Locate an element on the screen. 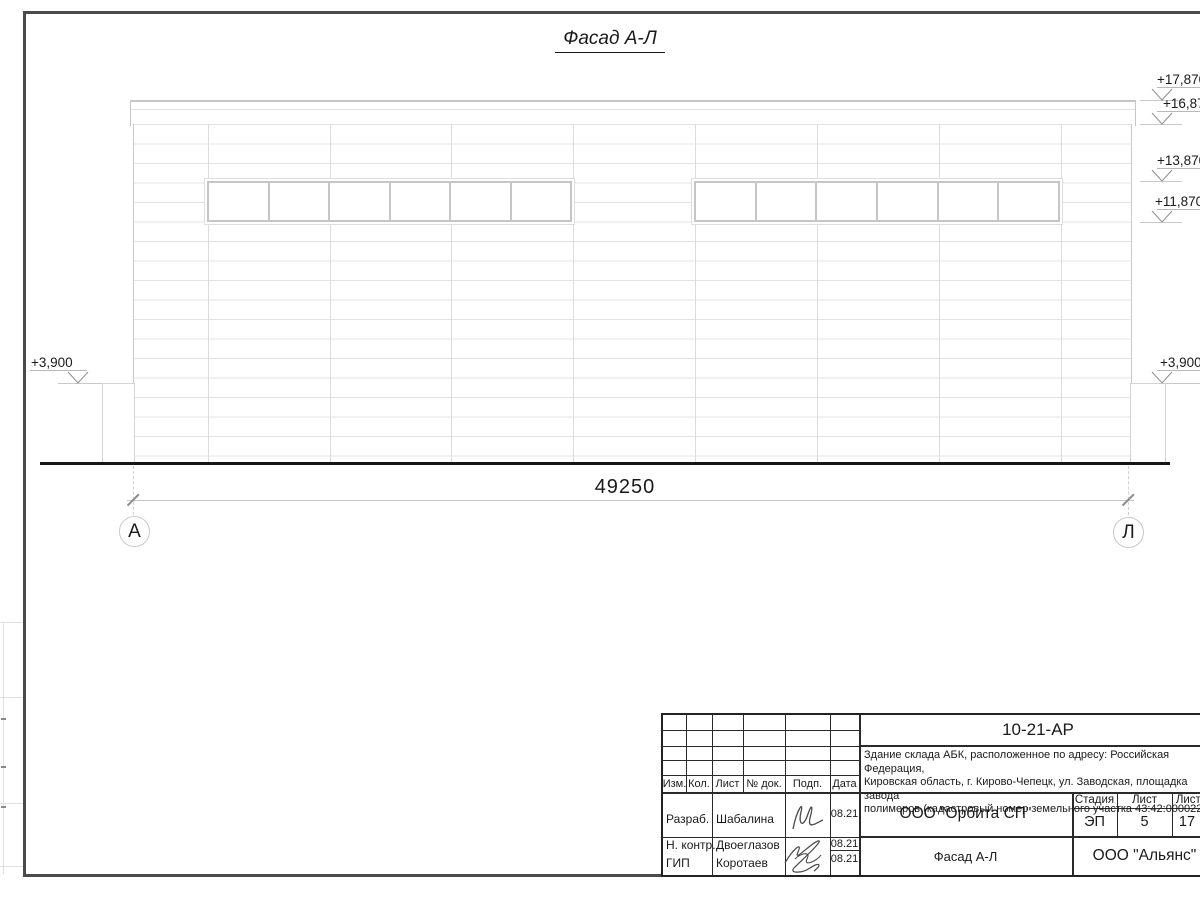  axis-bubble-l: Л is located at coordinates (1128, 532).